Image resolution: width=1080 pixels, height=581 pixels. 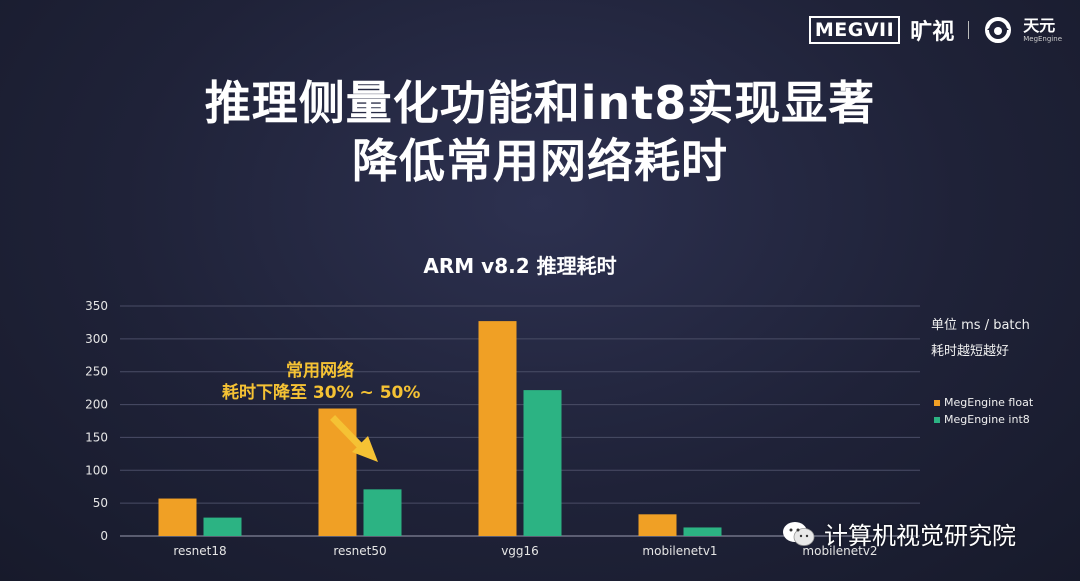 I want to click on slide-title-line2: 降低常用网络耗时, so click(x=540, y=161).